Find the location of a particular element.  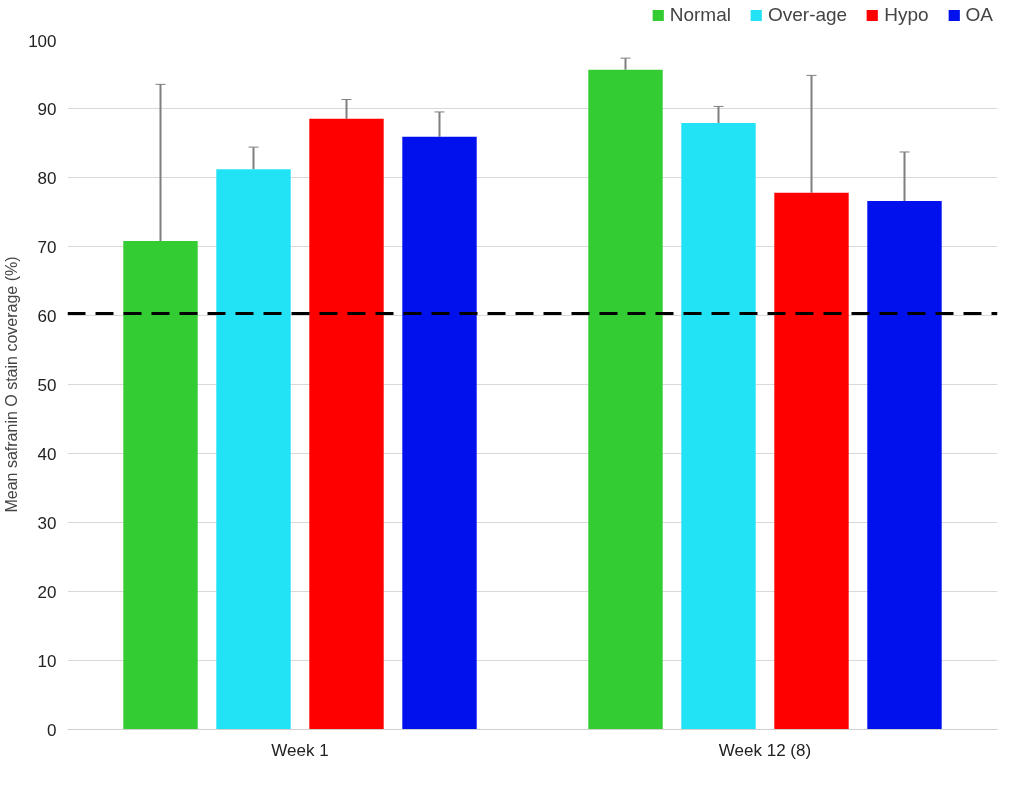

x-tick-label: Week 1 is located at coordinates (300, 750).